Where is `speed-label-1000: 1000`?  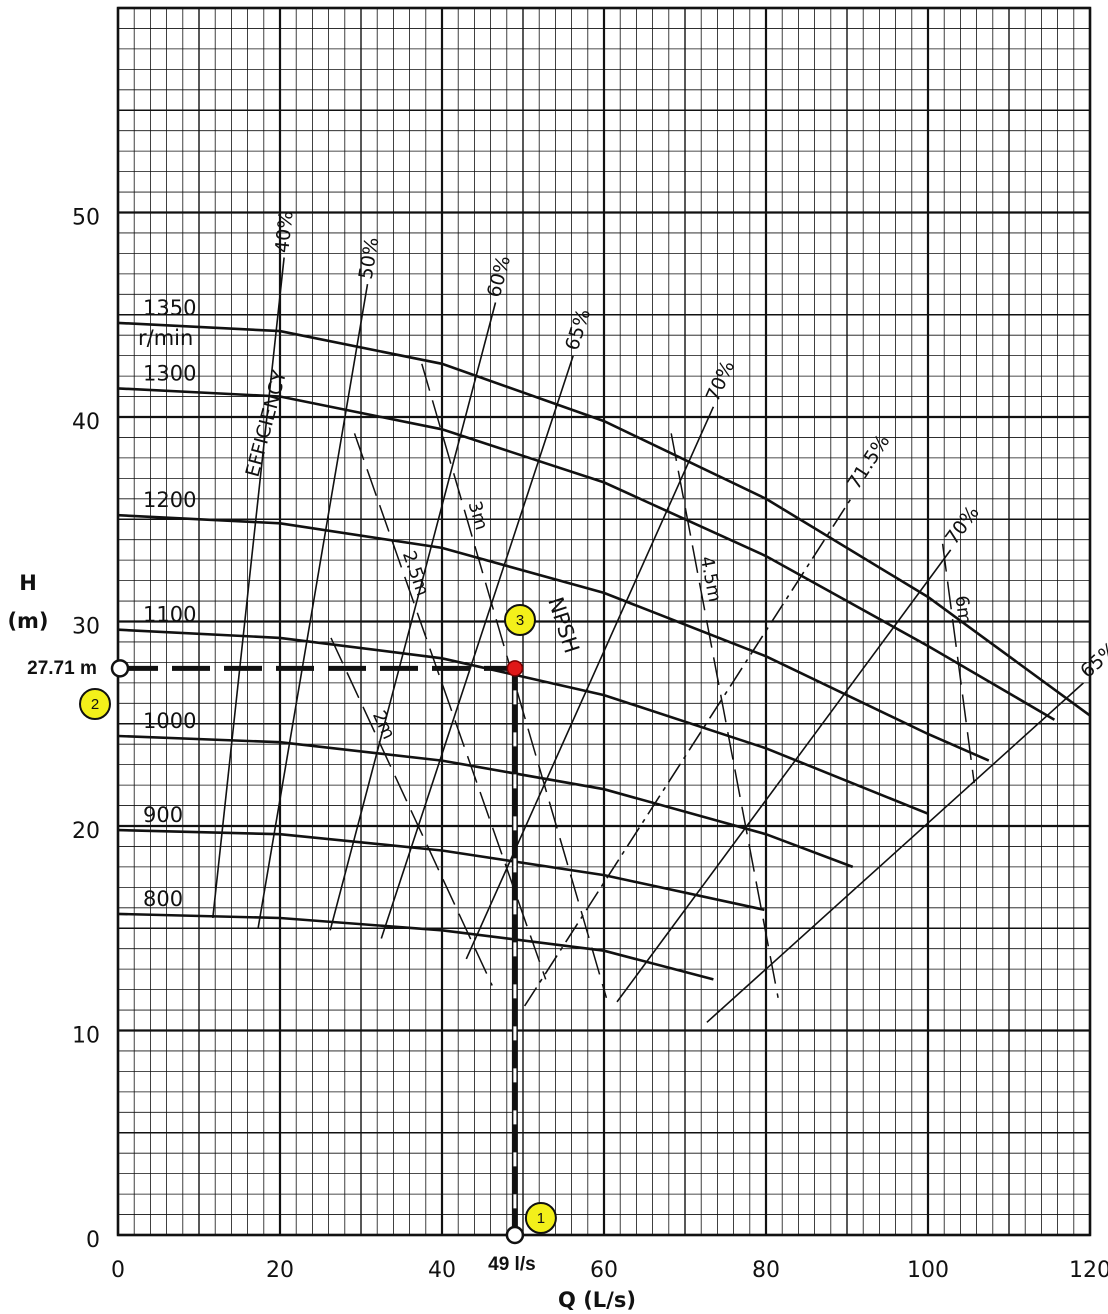 speed-label-1000: 1000 is located at coordinates (169, 721).